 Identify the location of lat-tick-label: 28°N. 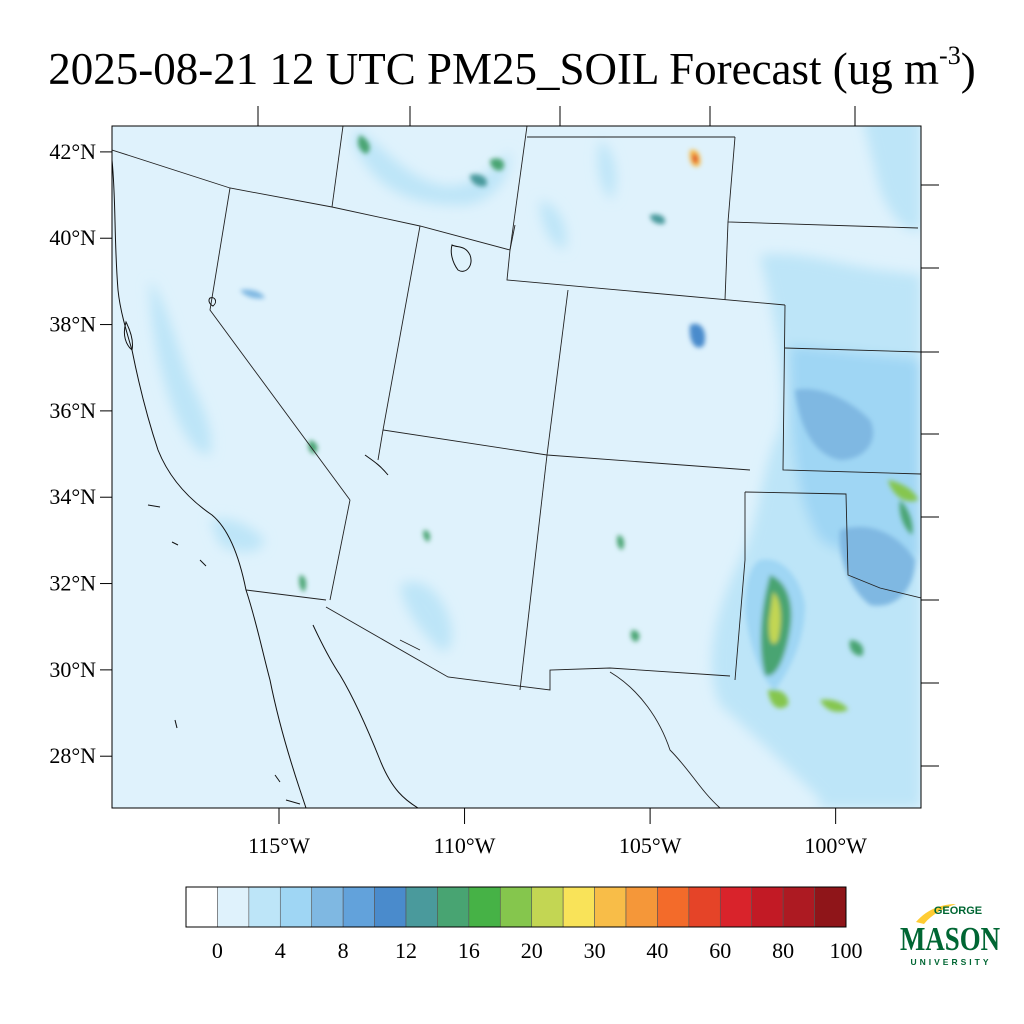
(72, 755).